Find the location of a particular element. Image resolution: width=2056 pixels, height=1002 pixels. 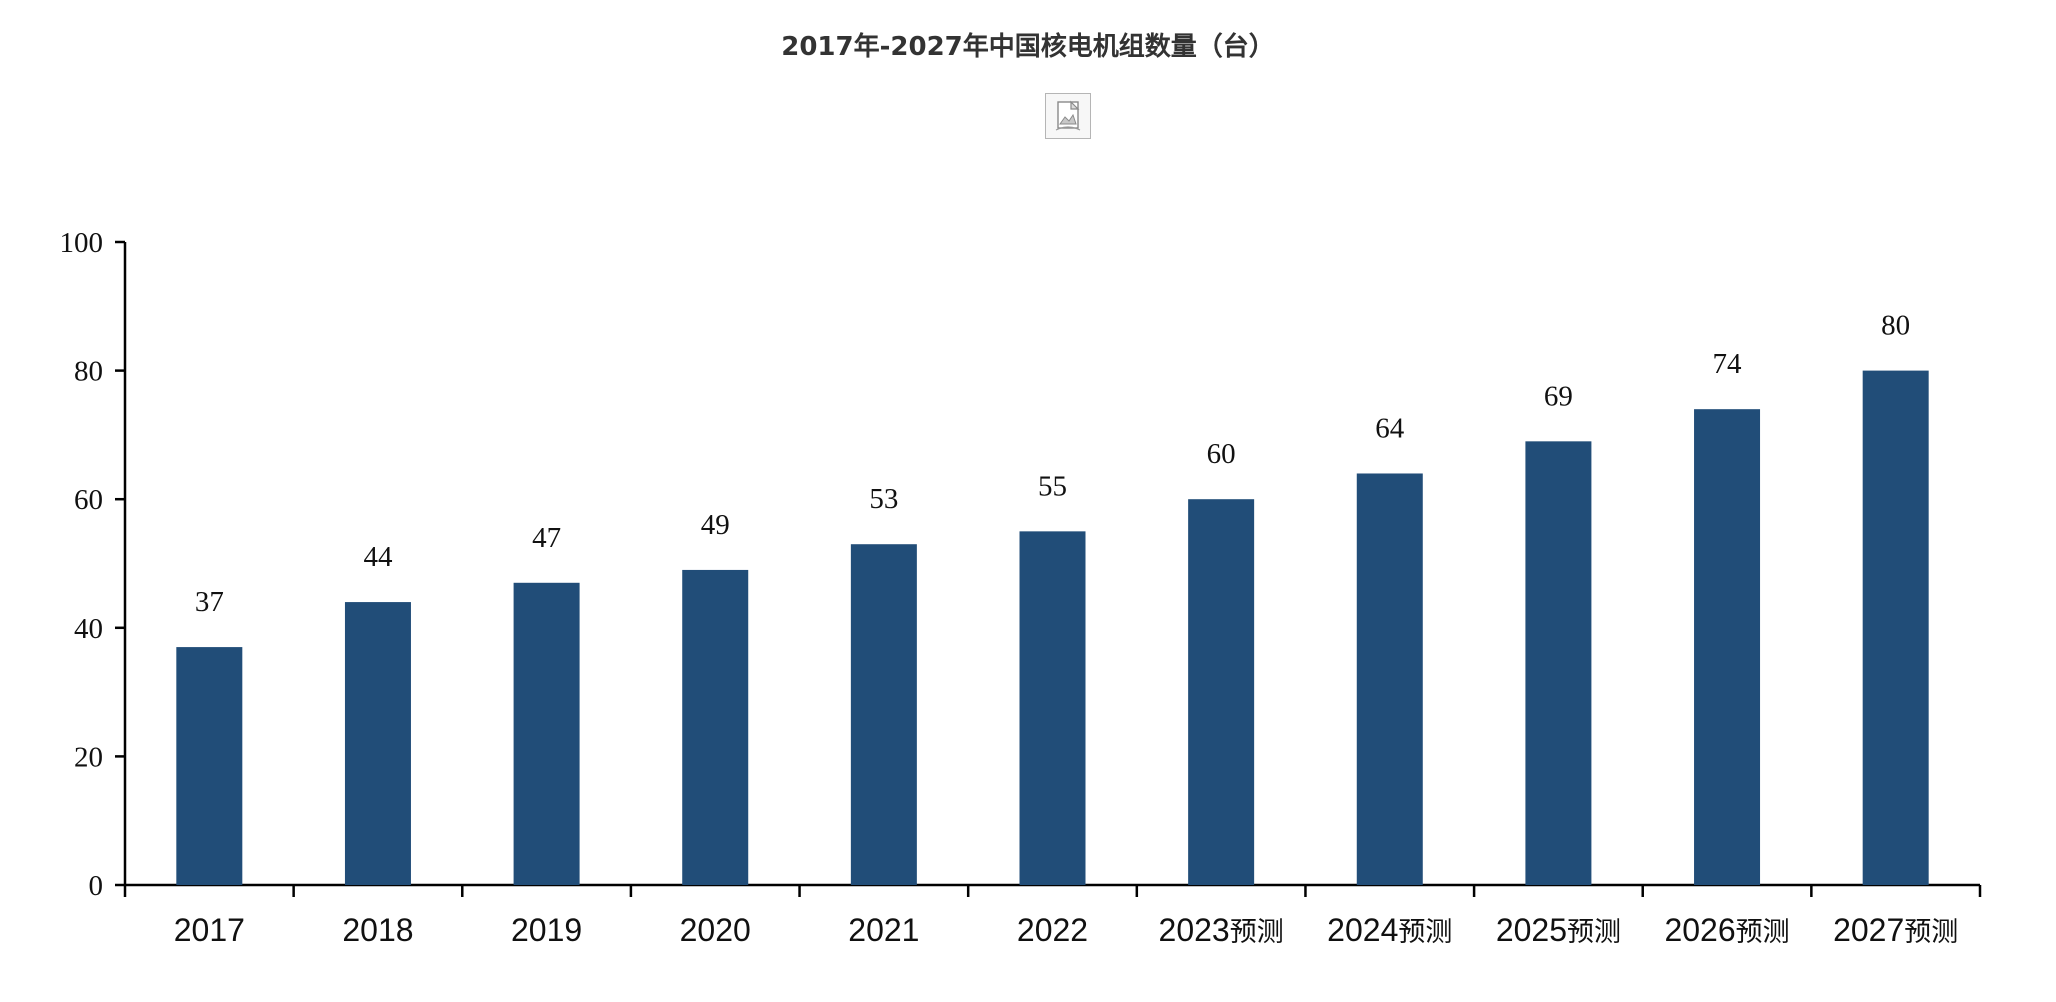

bar-2025预测 is located at coordinates (1558, 663).